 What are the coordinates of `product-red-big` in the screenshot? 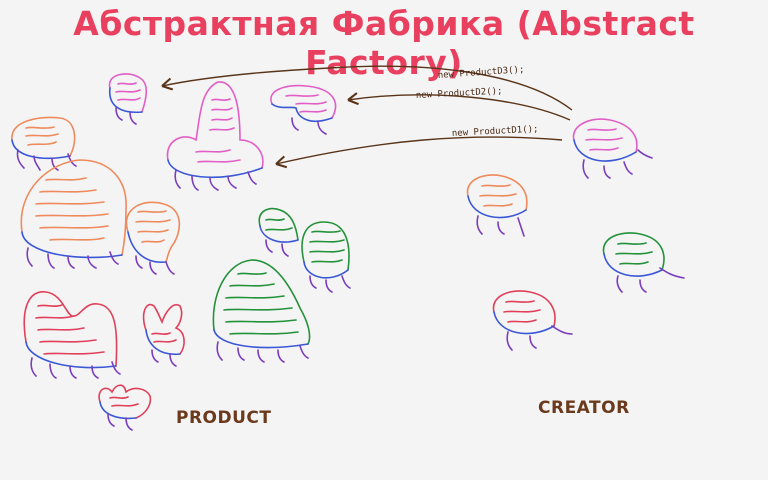 It's located at (72, 335).